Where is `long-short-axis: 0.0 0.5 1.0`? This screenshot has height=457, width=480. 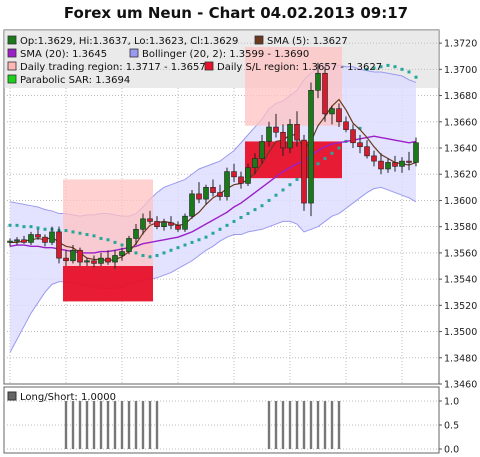
long-short-axis: 0.0 0.5 1.0 is located at coordinates (449, 426).